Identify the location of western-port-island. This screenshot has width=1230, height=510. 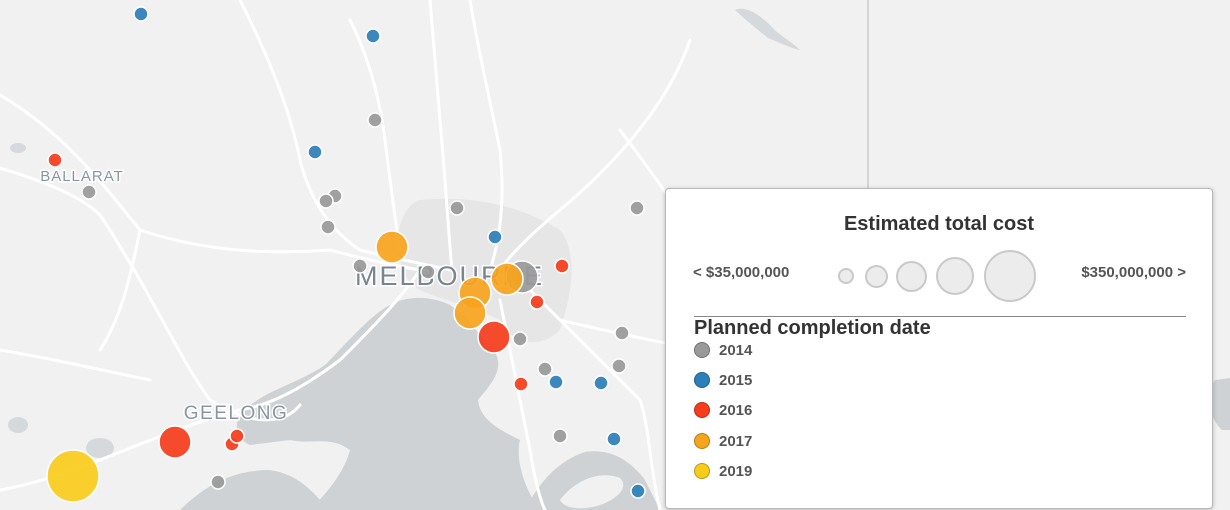
(592, 492).